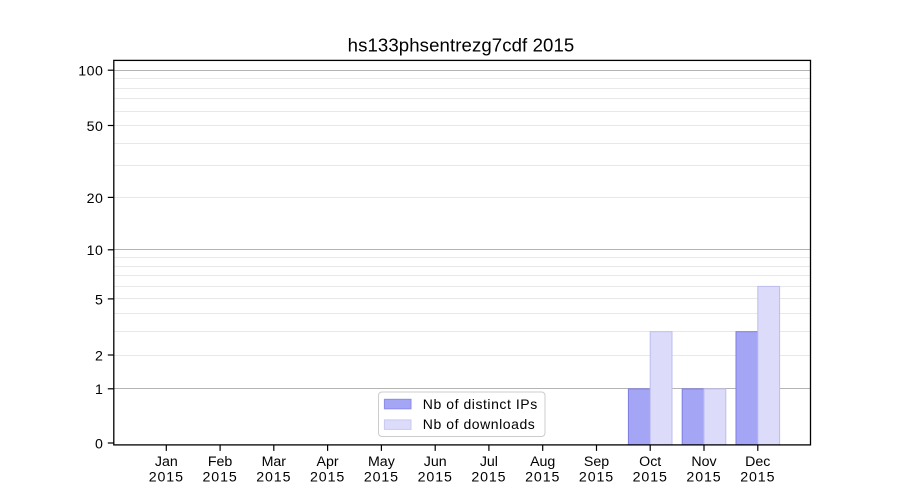  I want to click on svg-text: 2, so click(99, 356).